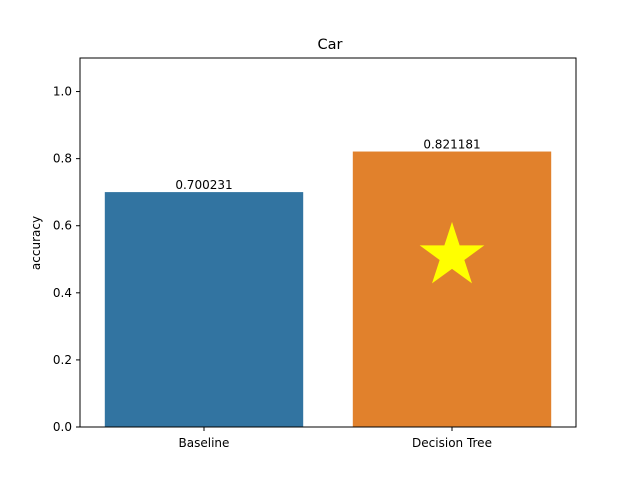 The height and width of the screenshot is (480, 640). Describe the element at coordinates (452, 252) in the screenshot. I see `star-icon` at that location.